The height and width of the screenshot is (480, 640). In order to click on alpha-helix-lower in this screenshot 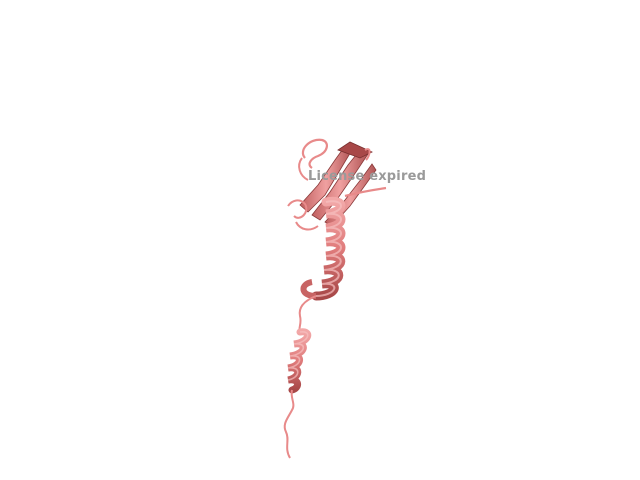, I will do `click(299, 361)`.